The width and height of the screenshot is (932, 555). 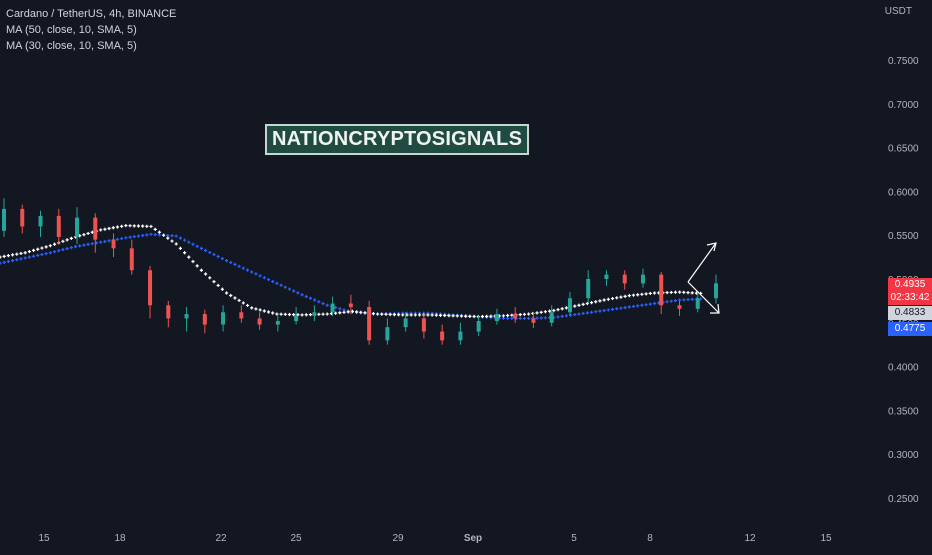 I want to click on time-tick-label: Sep, so click(x=473, y=538).